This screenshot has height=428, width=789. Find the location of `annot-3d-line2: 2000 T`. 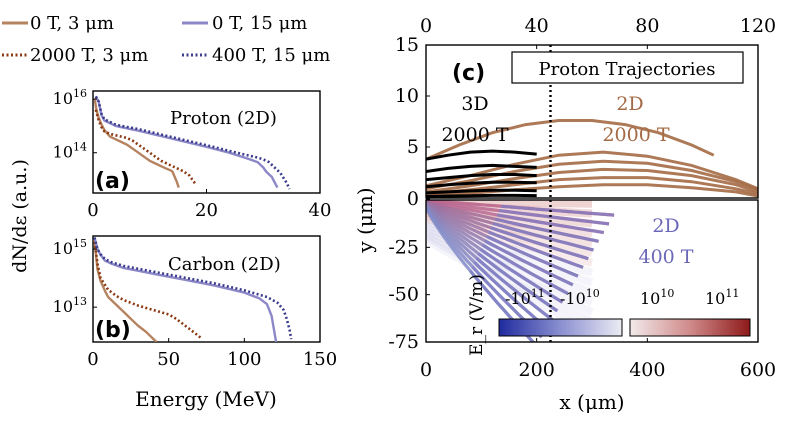

annot-3d-line2: 2000 T is located at coordinates (474, 135).